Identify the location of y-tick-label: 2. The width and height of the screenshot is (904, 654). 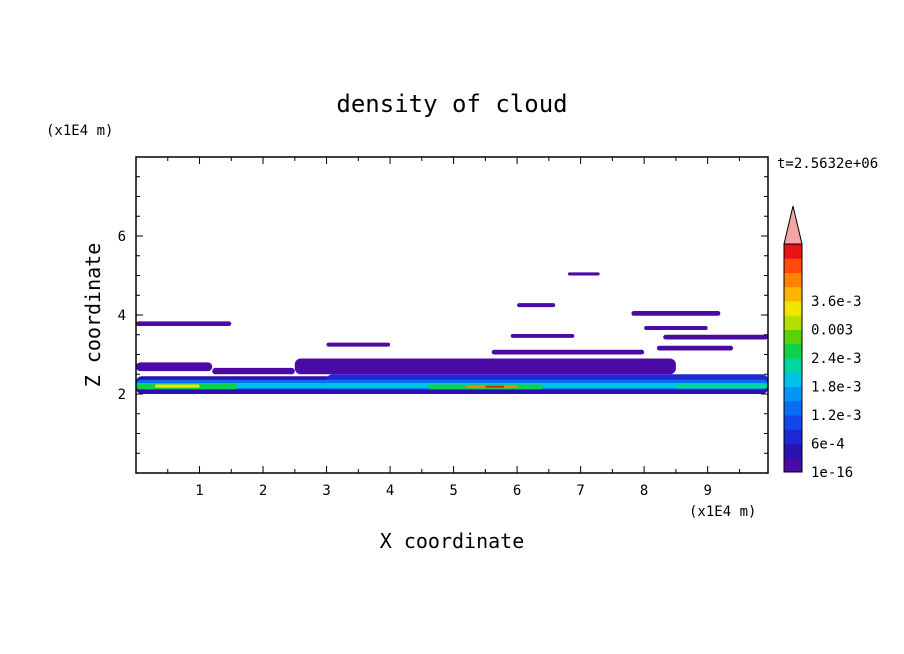
(122, 395).